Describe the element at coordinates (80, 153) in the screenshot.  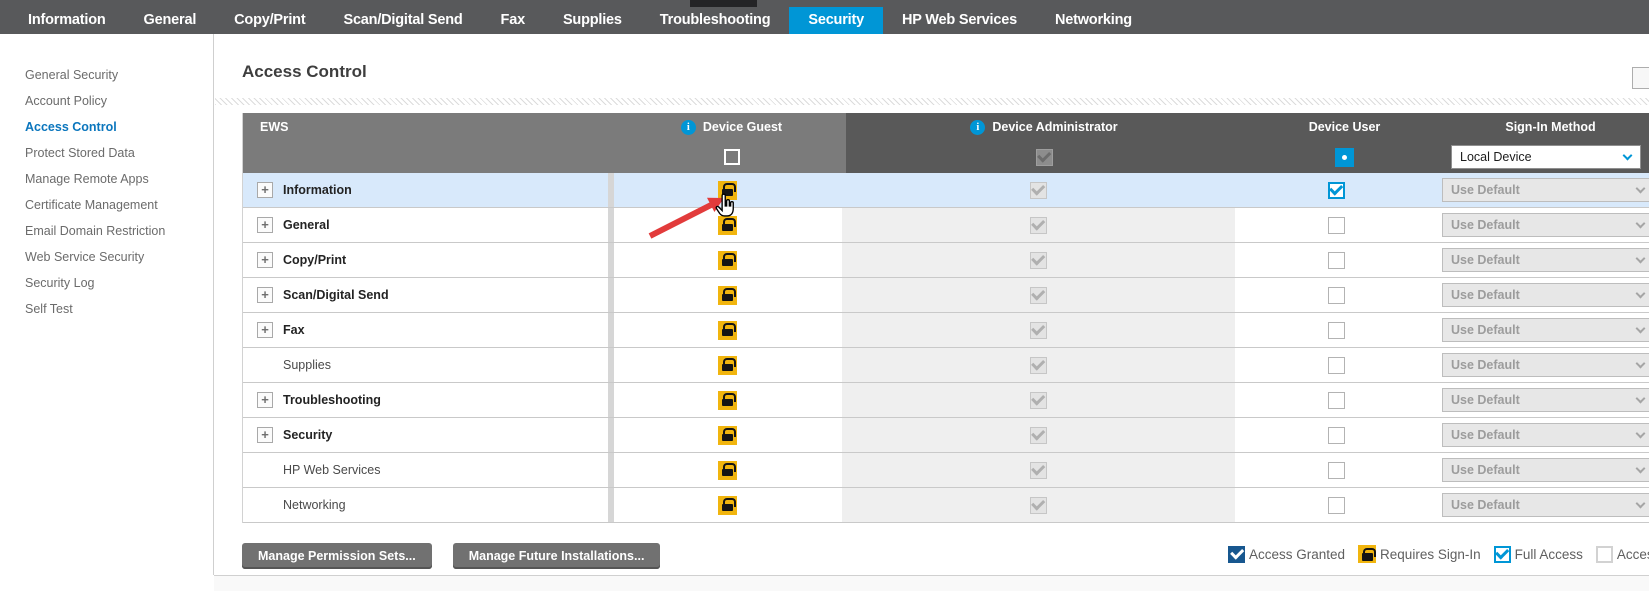
I see `sidebar-item-protect-stored-data: Protect Stored Data` at that location.